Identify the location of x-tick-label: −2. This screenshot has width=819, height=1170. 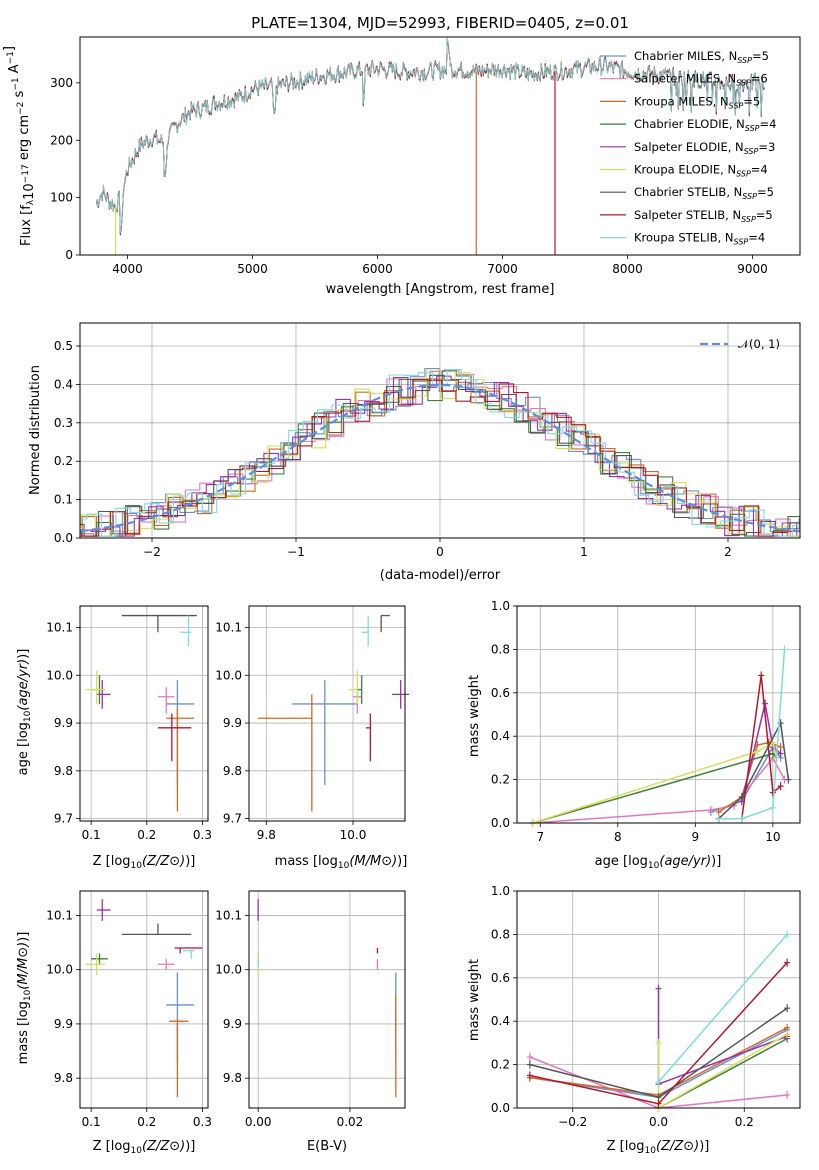
(152, 552).